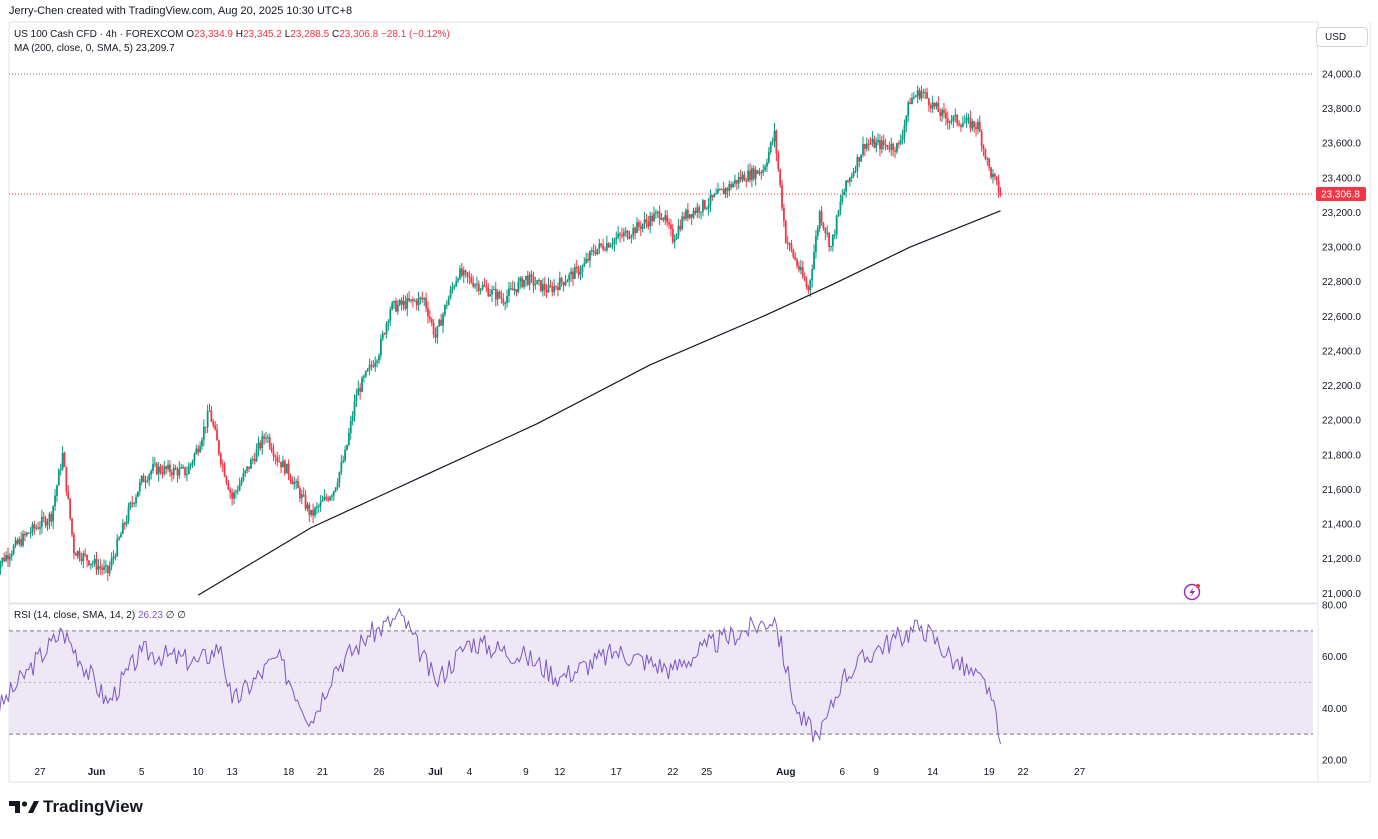 The height and width of the screenshot is (839, 1378). I want to click on open-label: O, so click(190, 34).